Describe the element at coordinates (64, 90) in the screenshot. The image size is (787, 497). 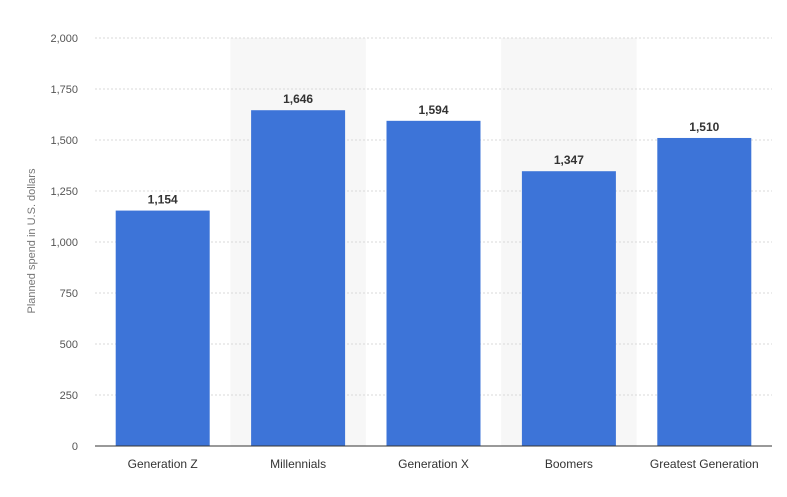
I see `y-tick-label: 1,750` at that location.